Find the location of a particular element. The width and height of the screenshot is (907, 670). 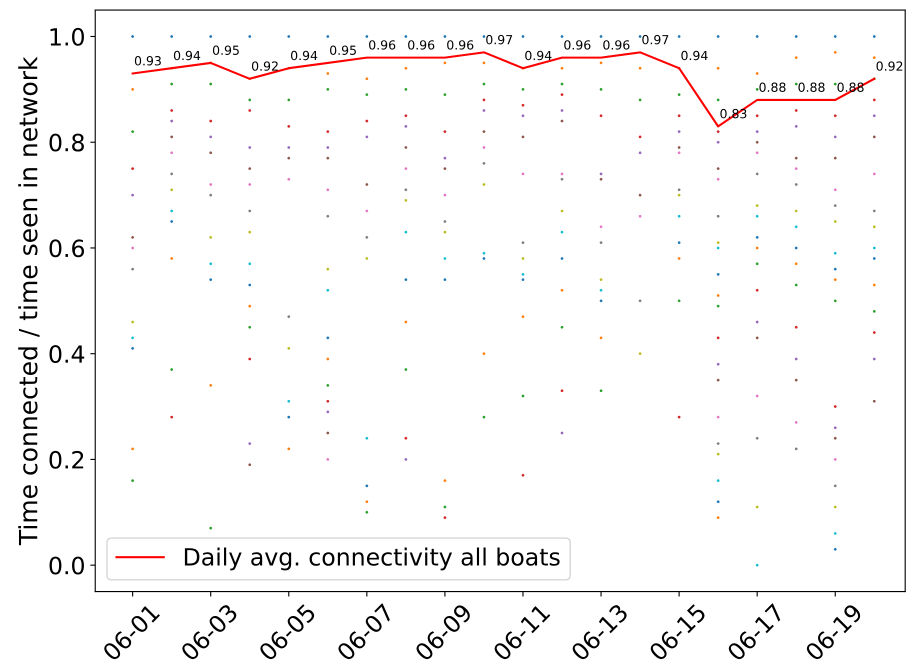

legend-label: Daily avg. connectivity all boats is located at coordinates (372, 559).